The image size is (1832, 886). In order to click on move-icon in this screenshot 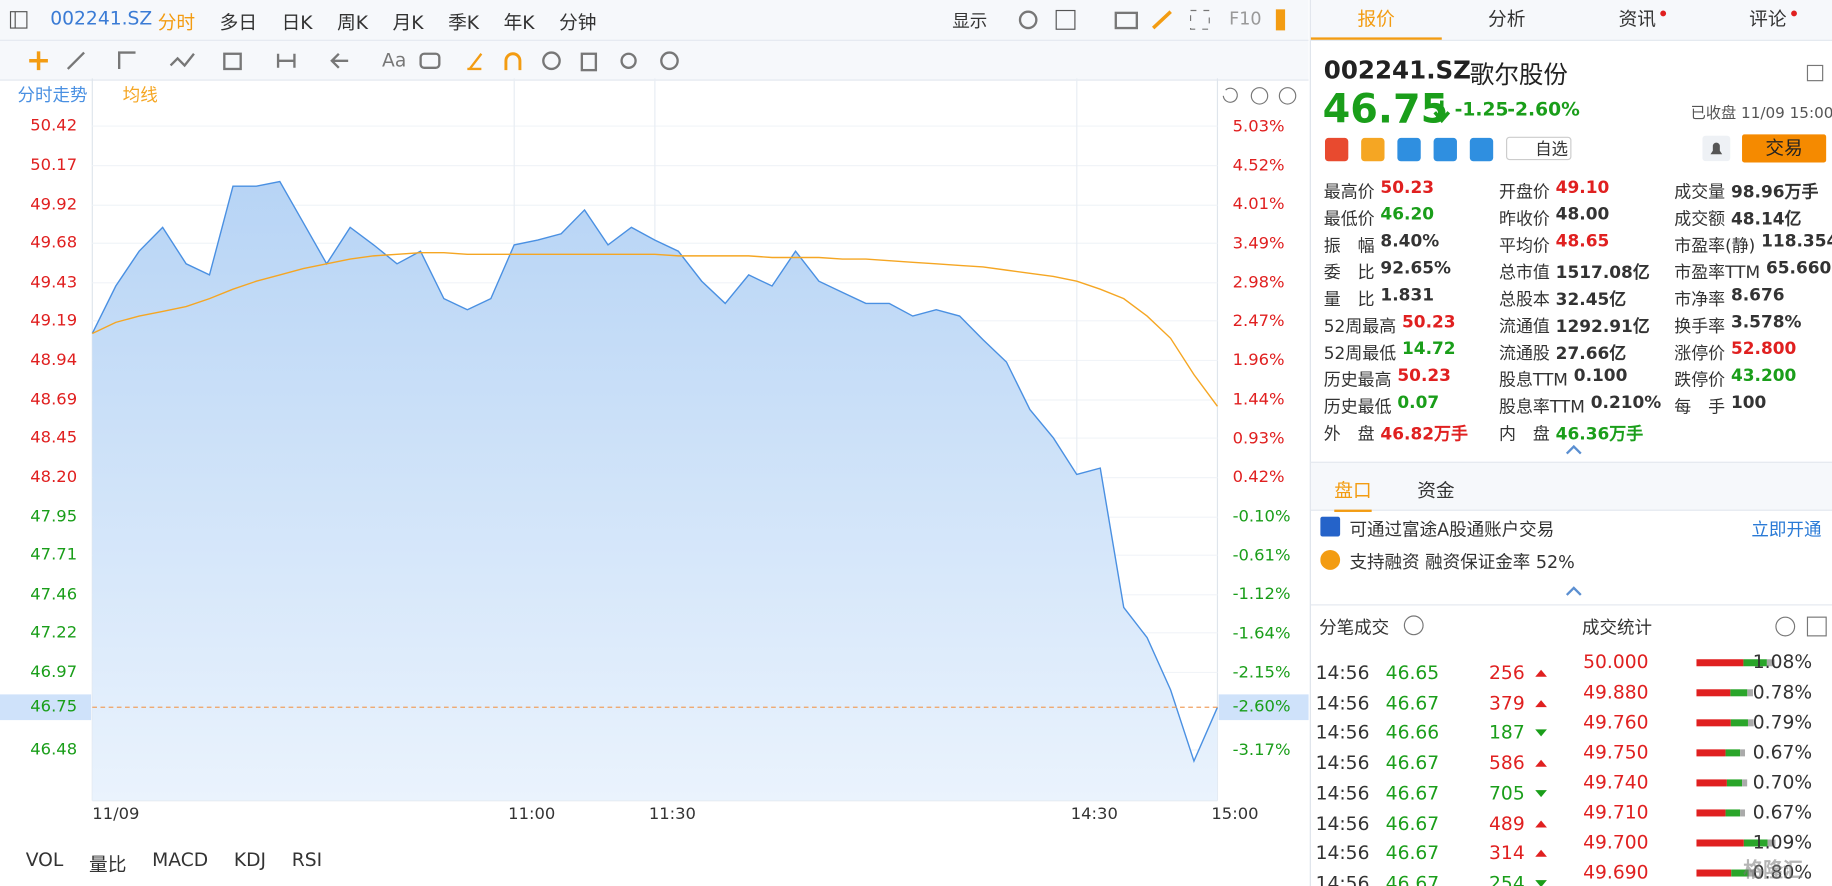, I will do `click(38, 61)`.